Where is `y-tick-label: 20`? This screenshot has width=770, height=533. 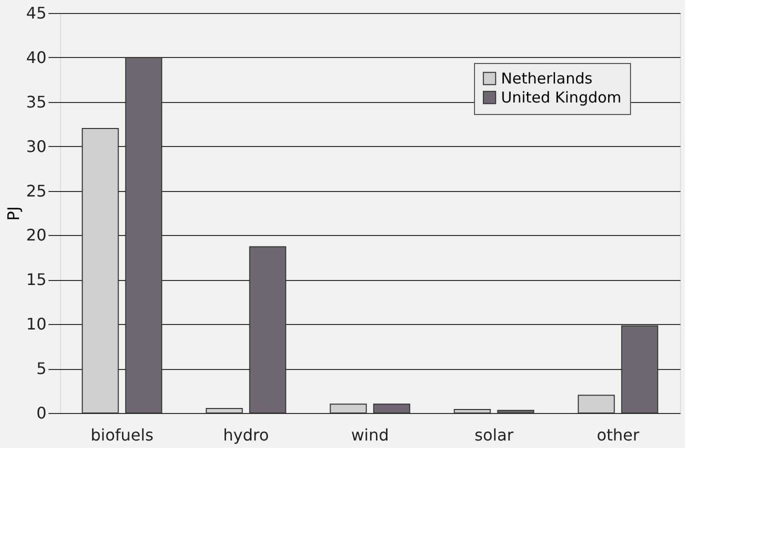 y-tick-label: 20 is located at coordinates (36, 235).